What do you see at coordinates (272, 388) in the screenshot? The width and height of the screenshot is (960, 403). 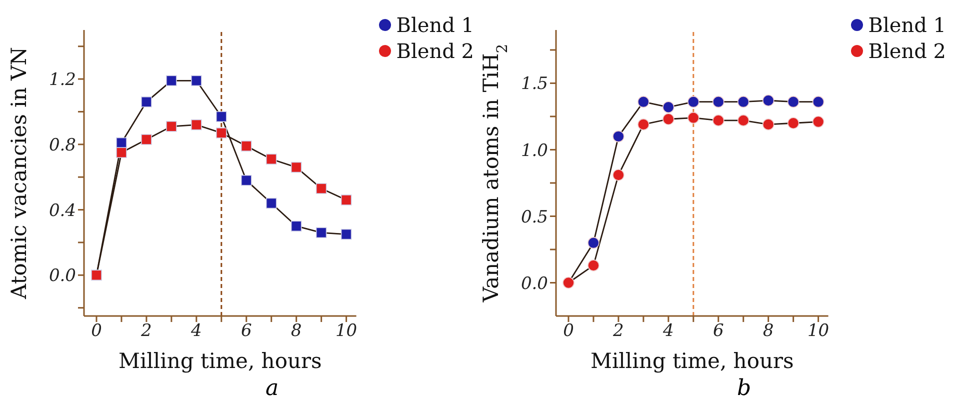 I see `text: a` at bounding box center [272, 388].